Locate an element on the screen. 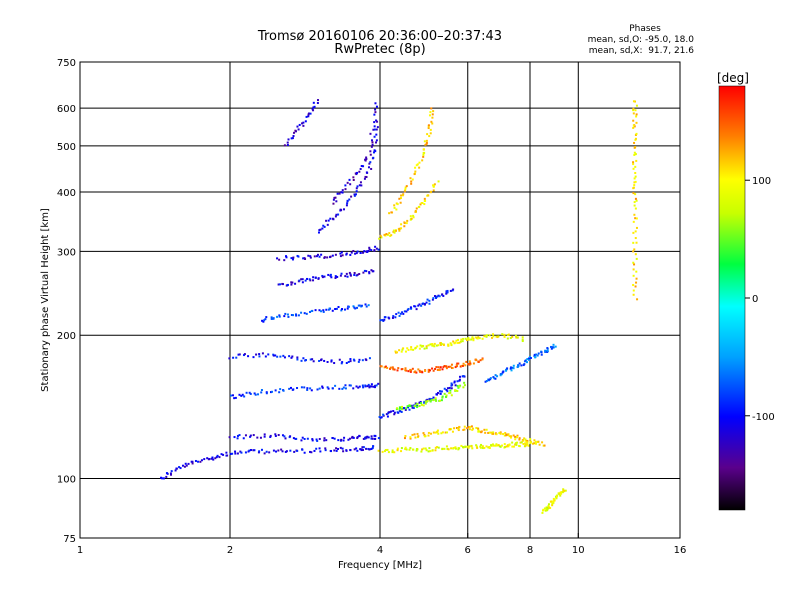 The width and height of the screenshot is (800, 600). y-tick-label: 75 is located at coordinates (69, 539).